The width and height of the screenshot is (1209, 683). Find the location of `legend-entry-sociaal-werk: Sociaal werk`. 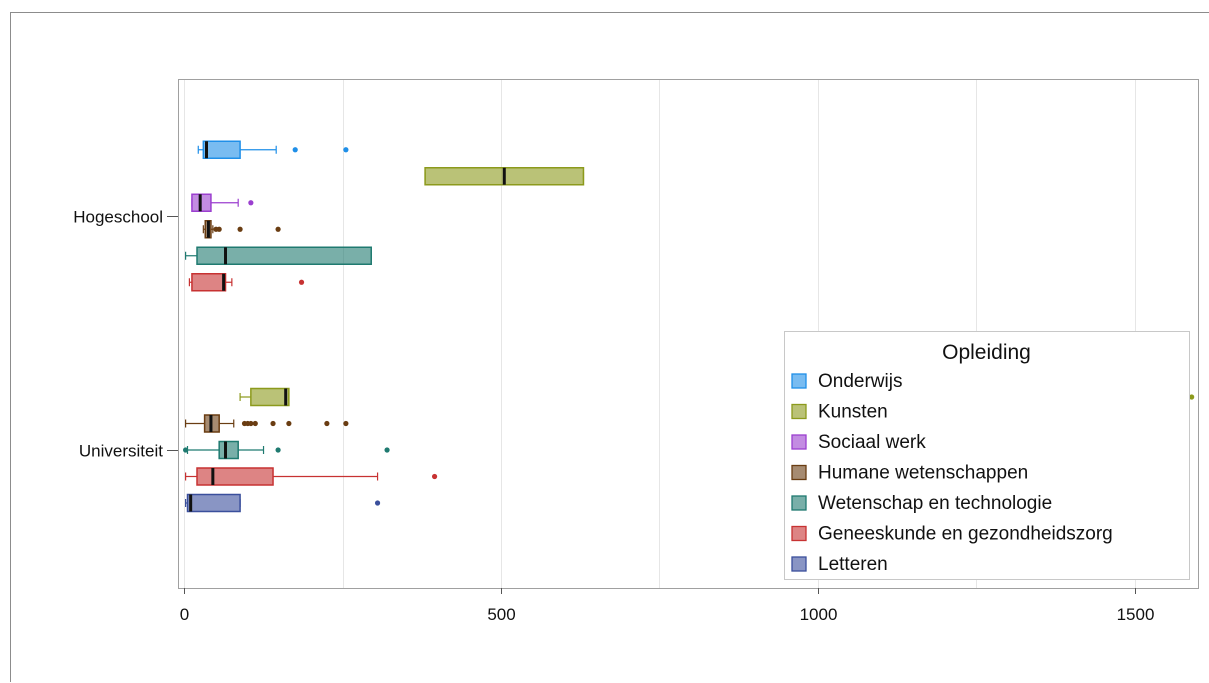

legend-entry-sociaal-werk: Sociaal werk is located at coordinates (872, 442).